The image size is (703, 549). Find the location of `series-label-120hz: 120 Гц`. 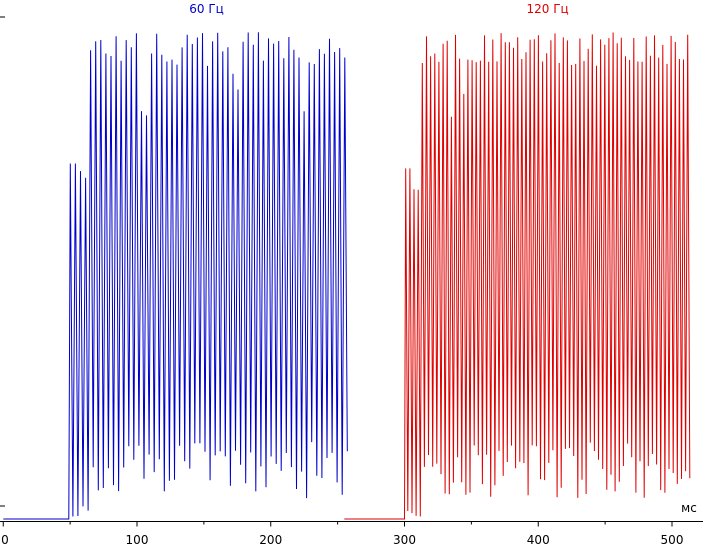

series-label-120hz: 120 Гц is located at coordinates (548, 9).